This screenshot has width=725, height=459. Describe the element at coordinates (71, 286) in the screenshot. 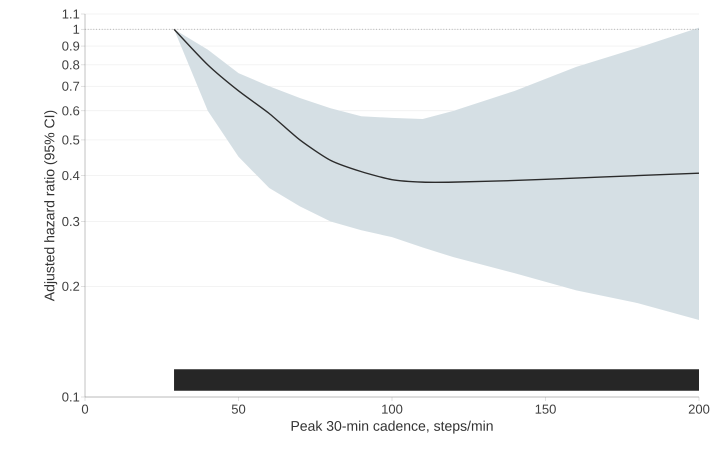

I see `y-tick-label: 0.2` at that location.